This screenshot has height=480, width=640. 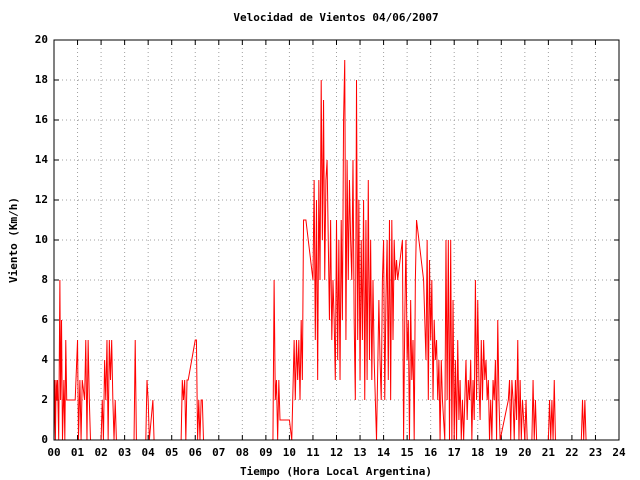 I want to click on x-tick-label: 15, so click(x=407, y=452).